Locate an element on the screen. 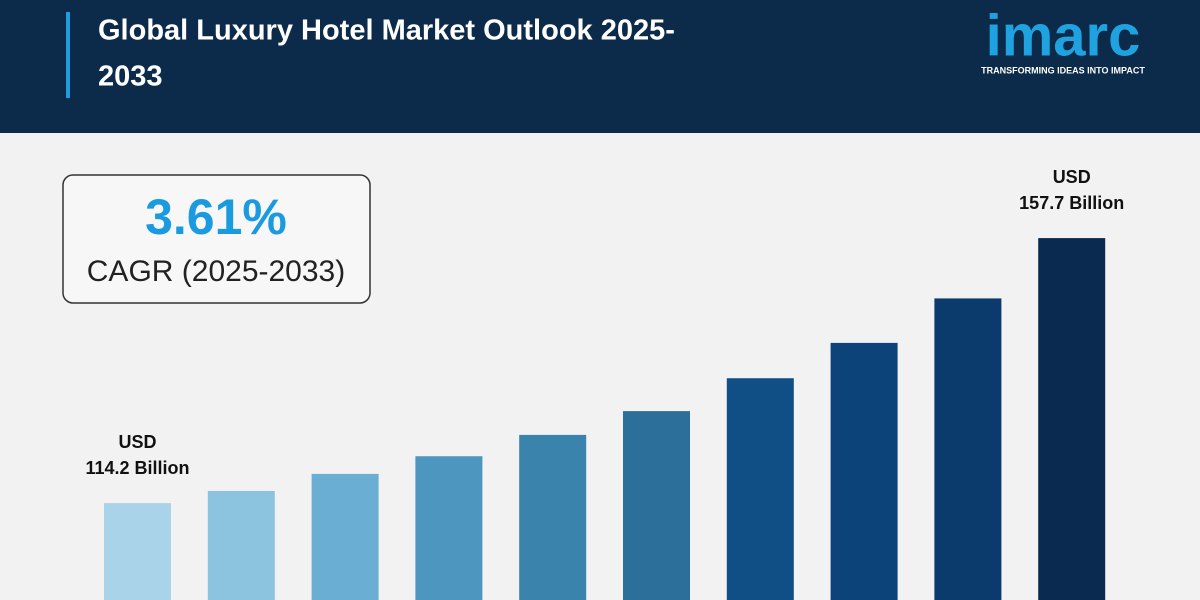  cagr-label: CAGR (2025-2033) is located at coordinates (216, 271).